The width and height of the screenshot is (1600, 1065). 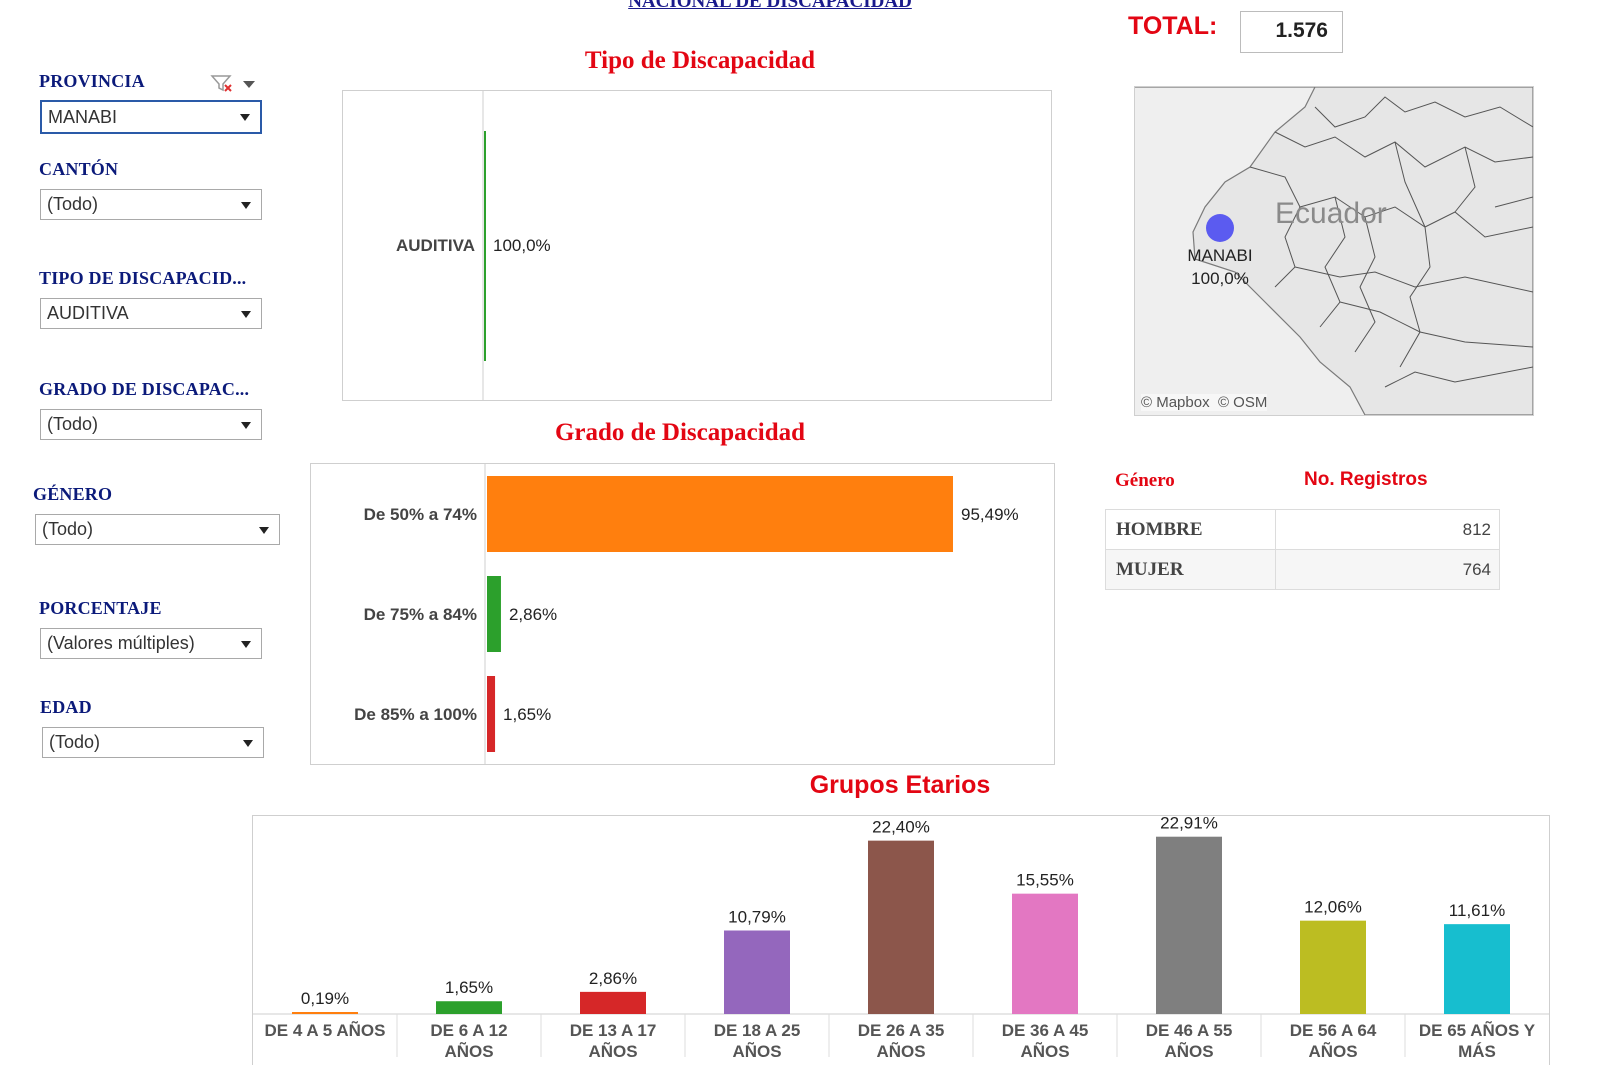 I want to click on category-label: DE 4 A 5 AÑOS, so click(x=325, y=1030).